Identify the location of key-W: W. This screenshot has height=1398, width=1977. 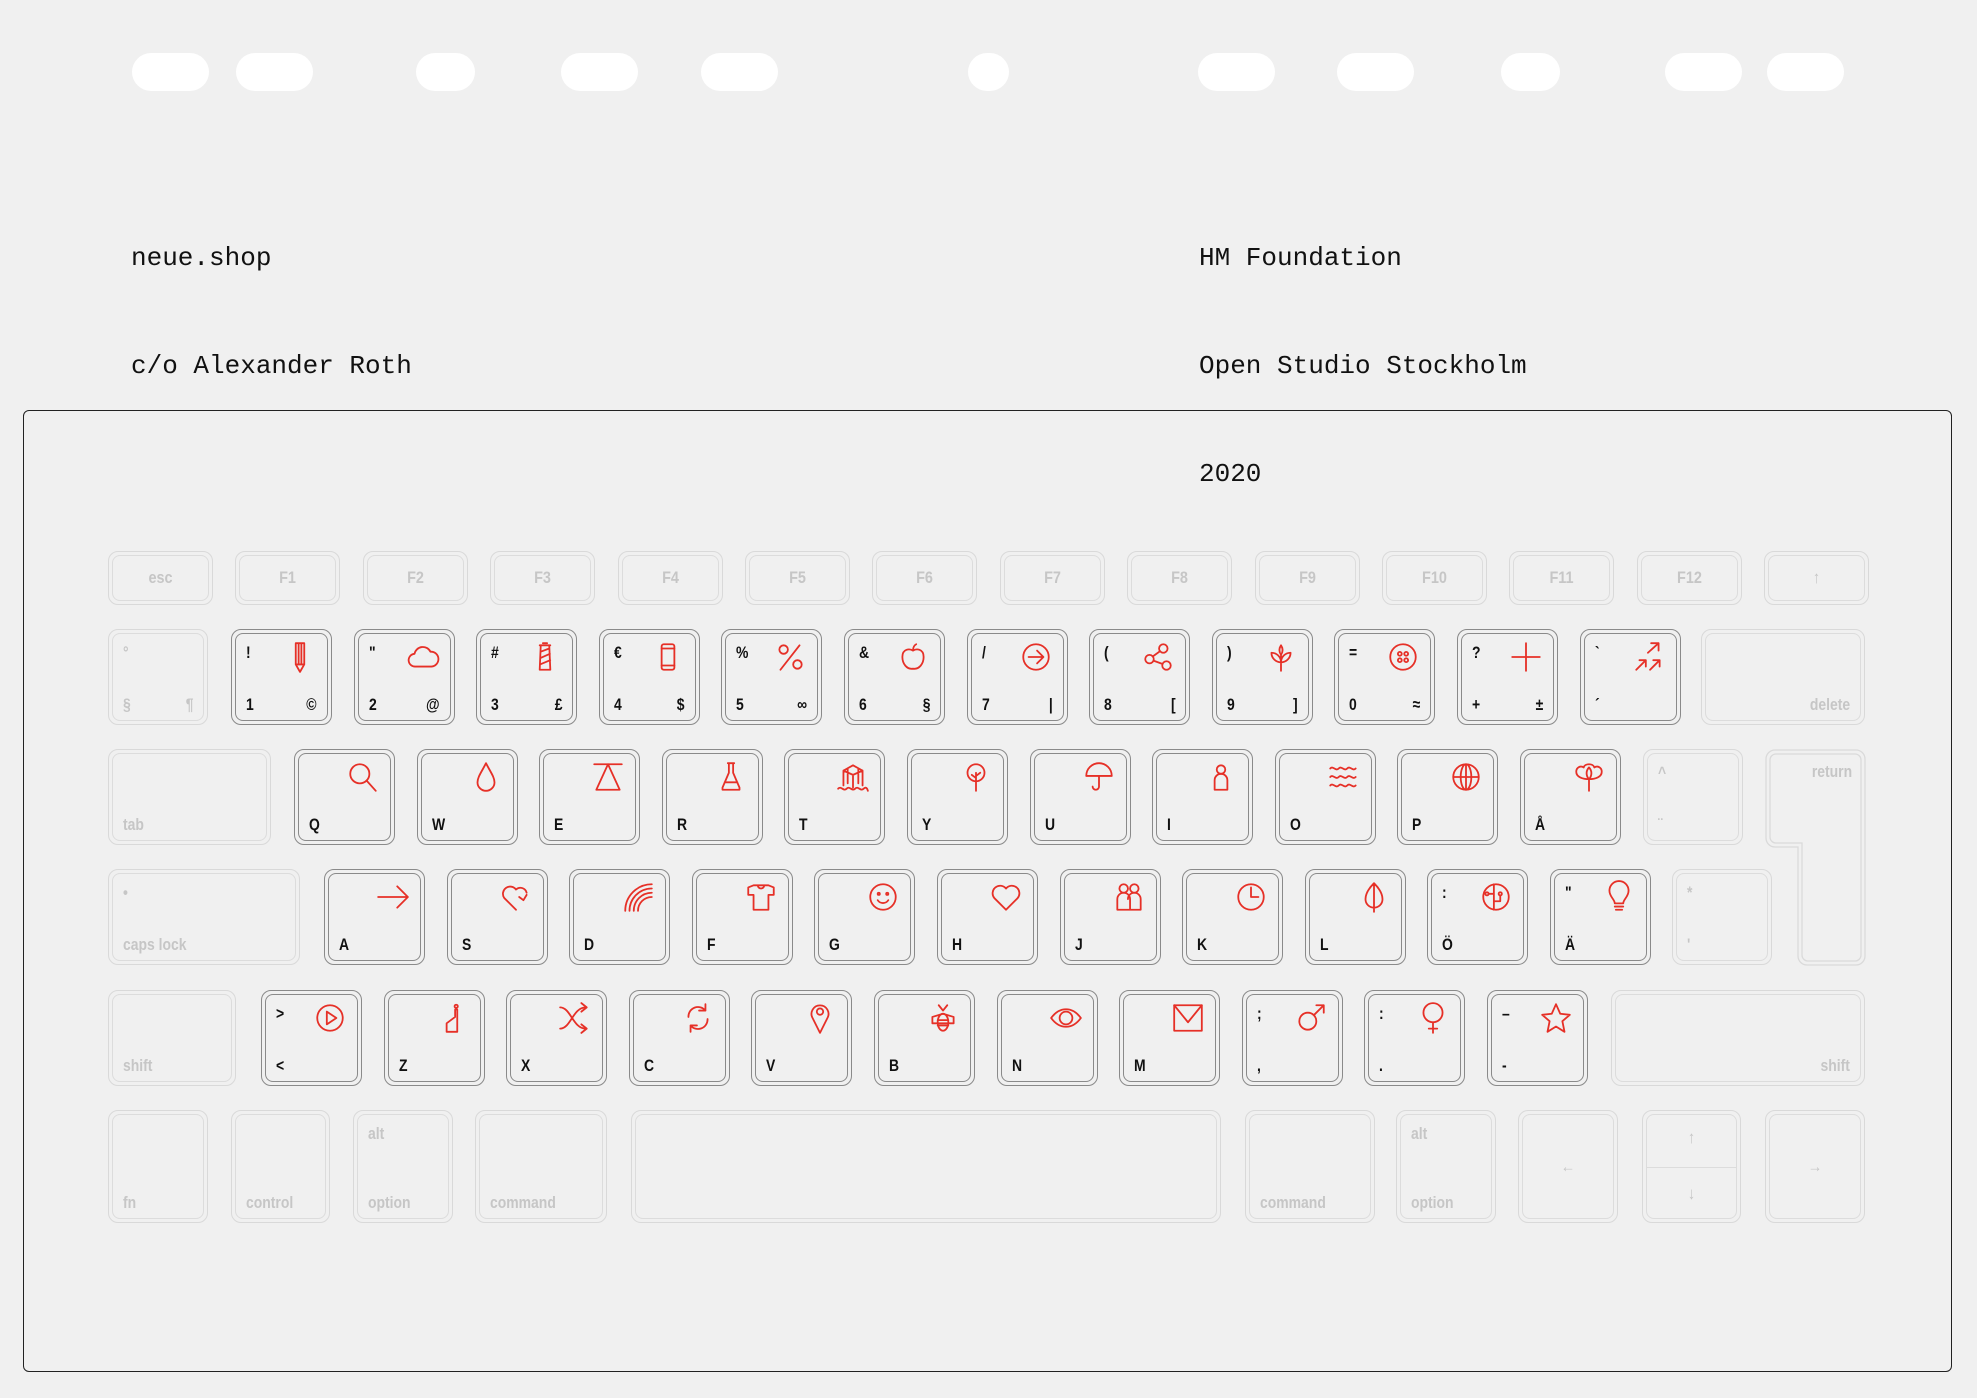
(467, 797).